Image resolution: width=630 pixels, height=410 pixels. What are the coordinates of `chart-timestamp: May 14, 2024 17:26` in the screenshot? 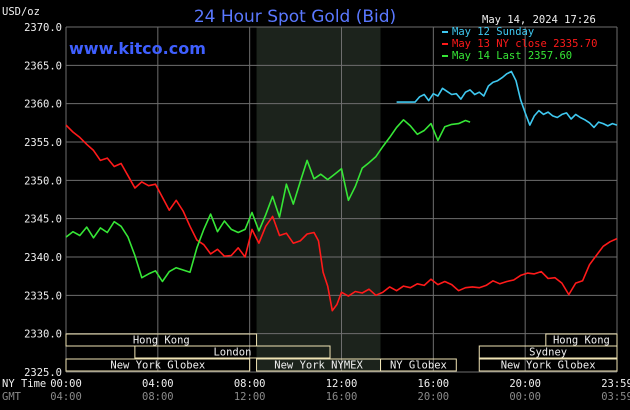 It's located at (539, 20).